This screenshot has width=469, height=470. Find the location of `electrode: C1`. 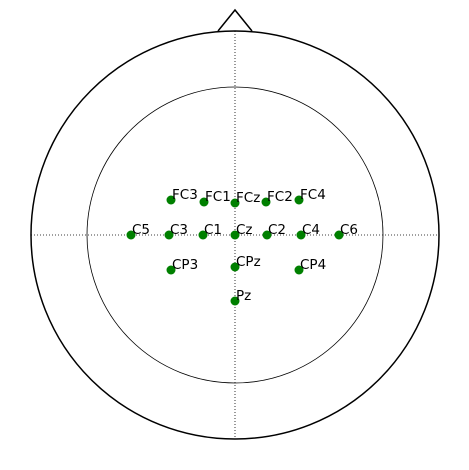

electrode: C1 is located at coordinates (210, 231).